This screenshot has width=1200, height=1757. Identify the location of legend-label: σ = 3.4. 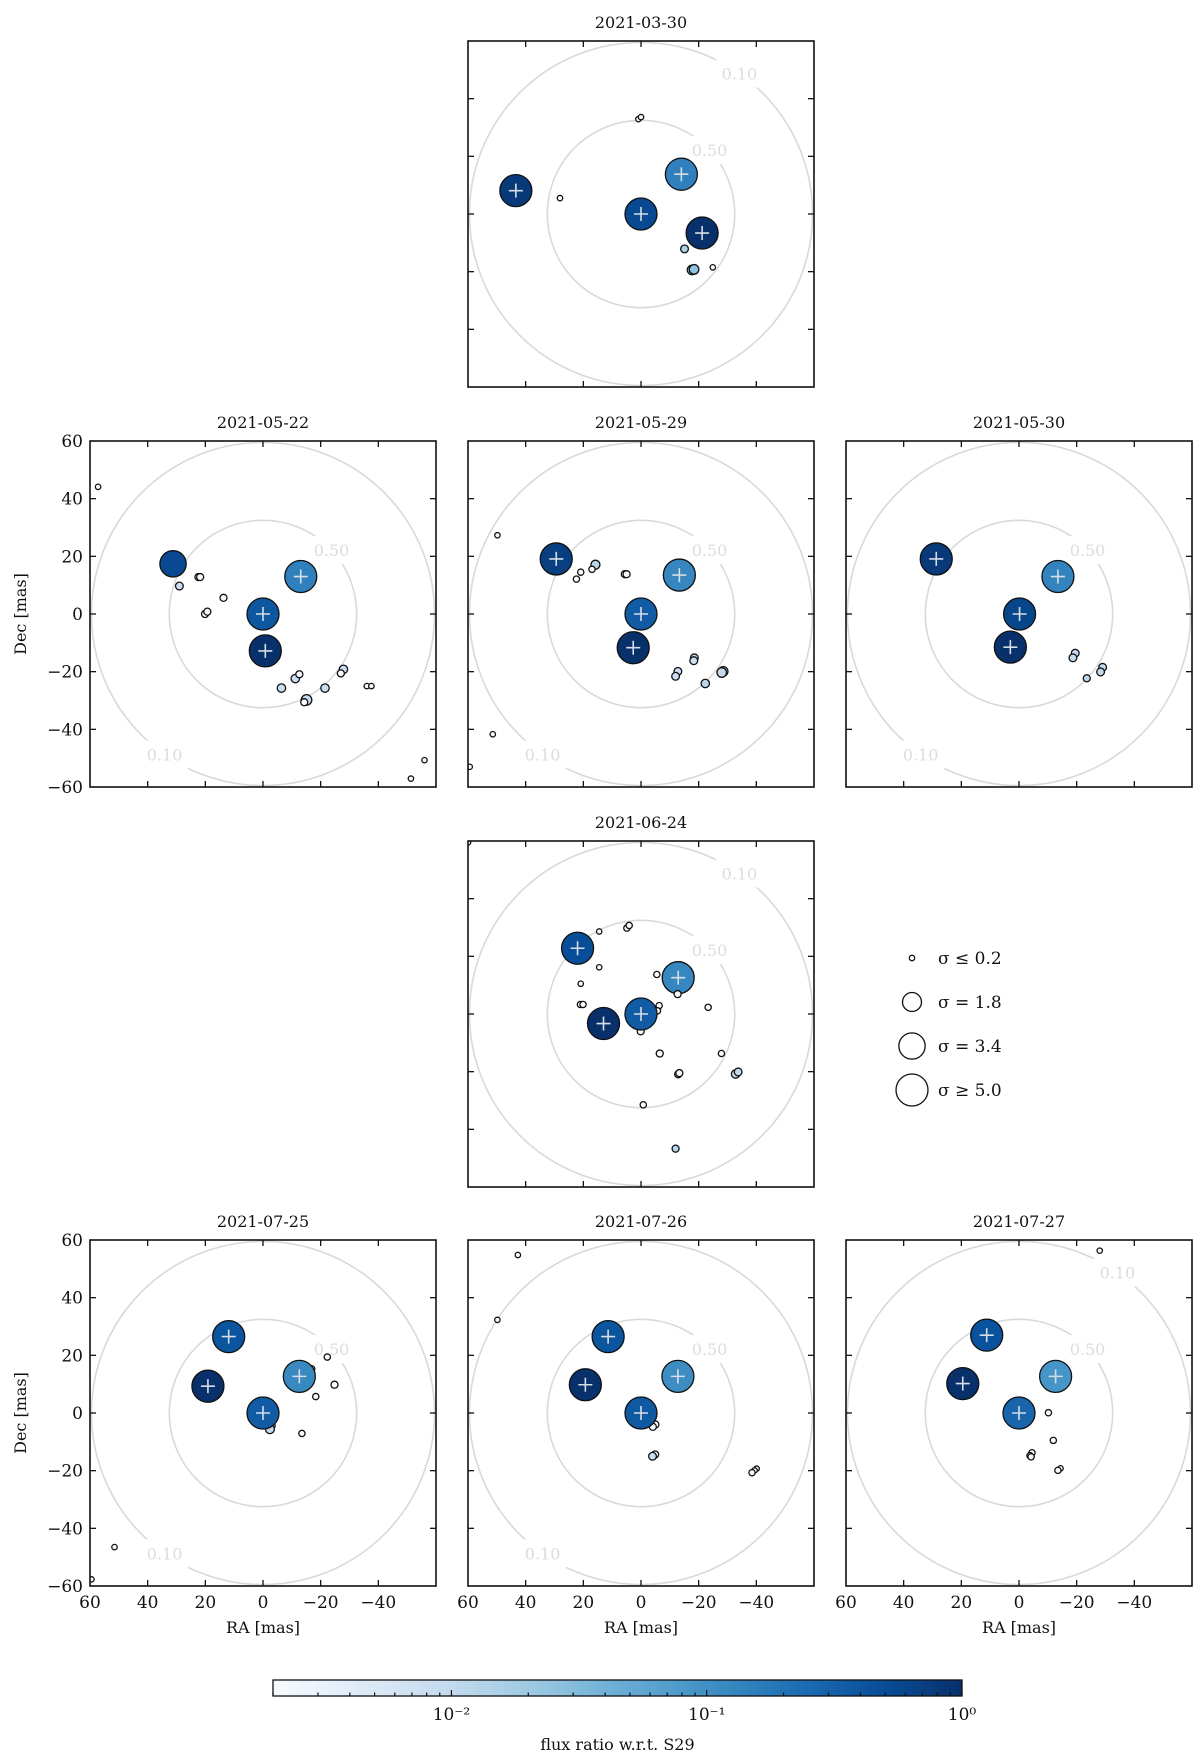
(970, 1047).